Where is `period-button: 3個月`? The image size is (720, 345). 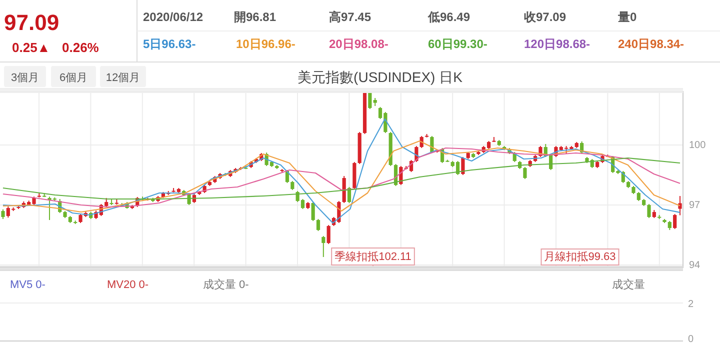 period-button: 3個月 is located at coordinates (25, 76).